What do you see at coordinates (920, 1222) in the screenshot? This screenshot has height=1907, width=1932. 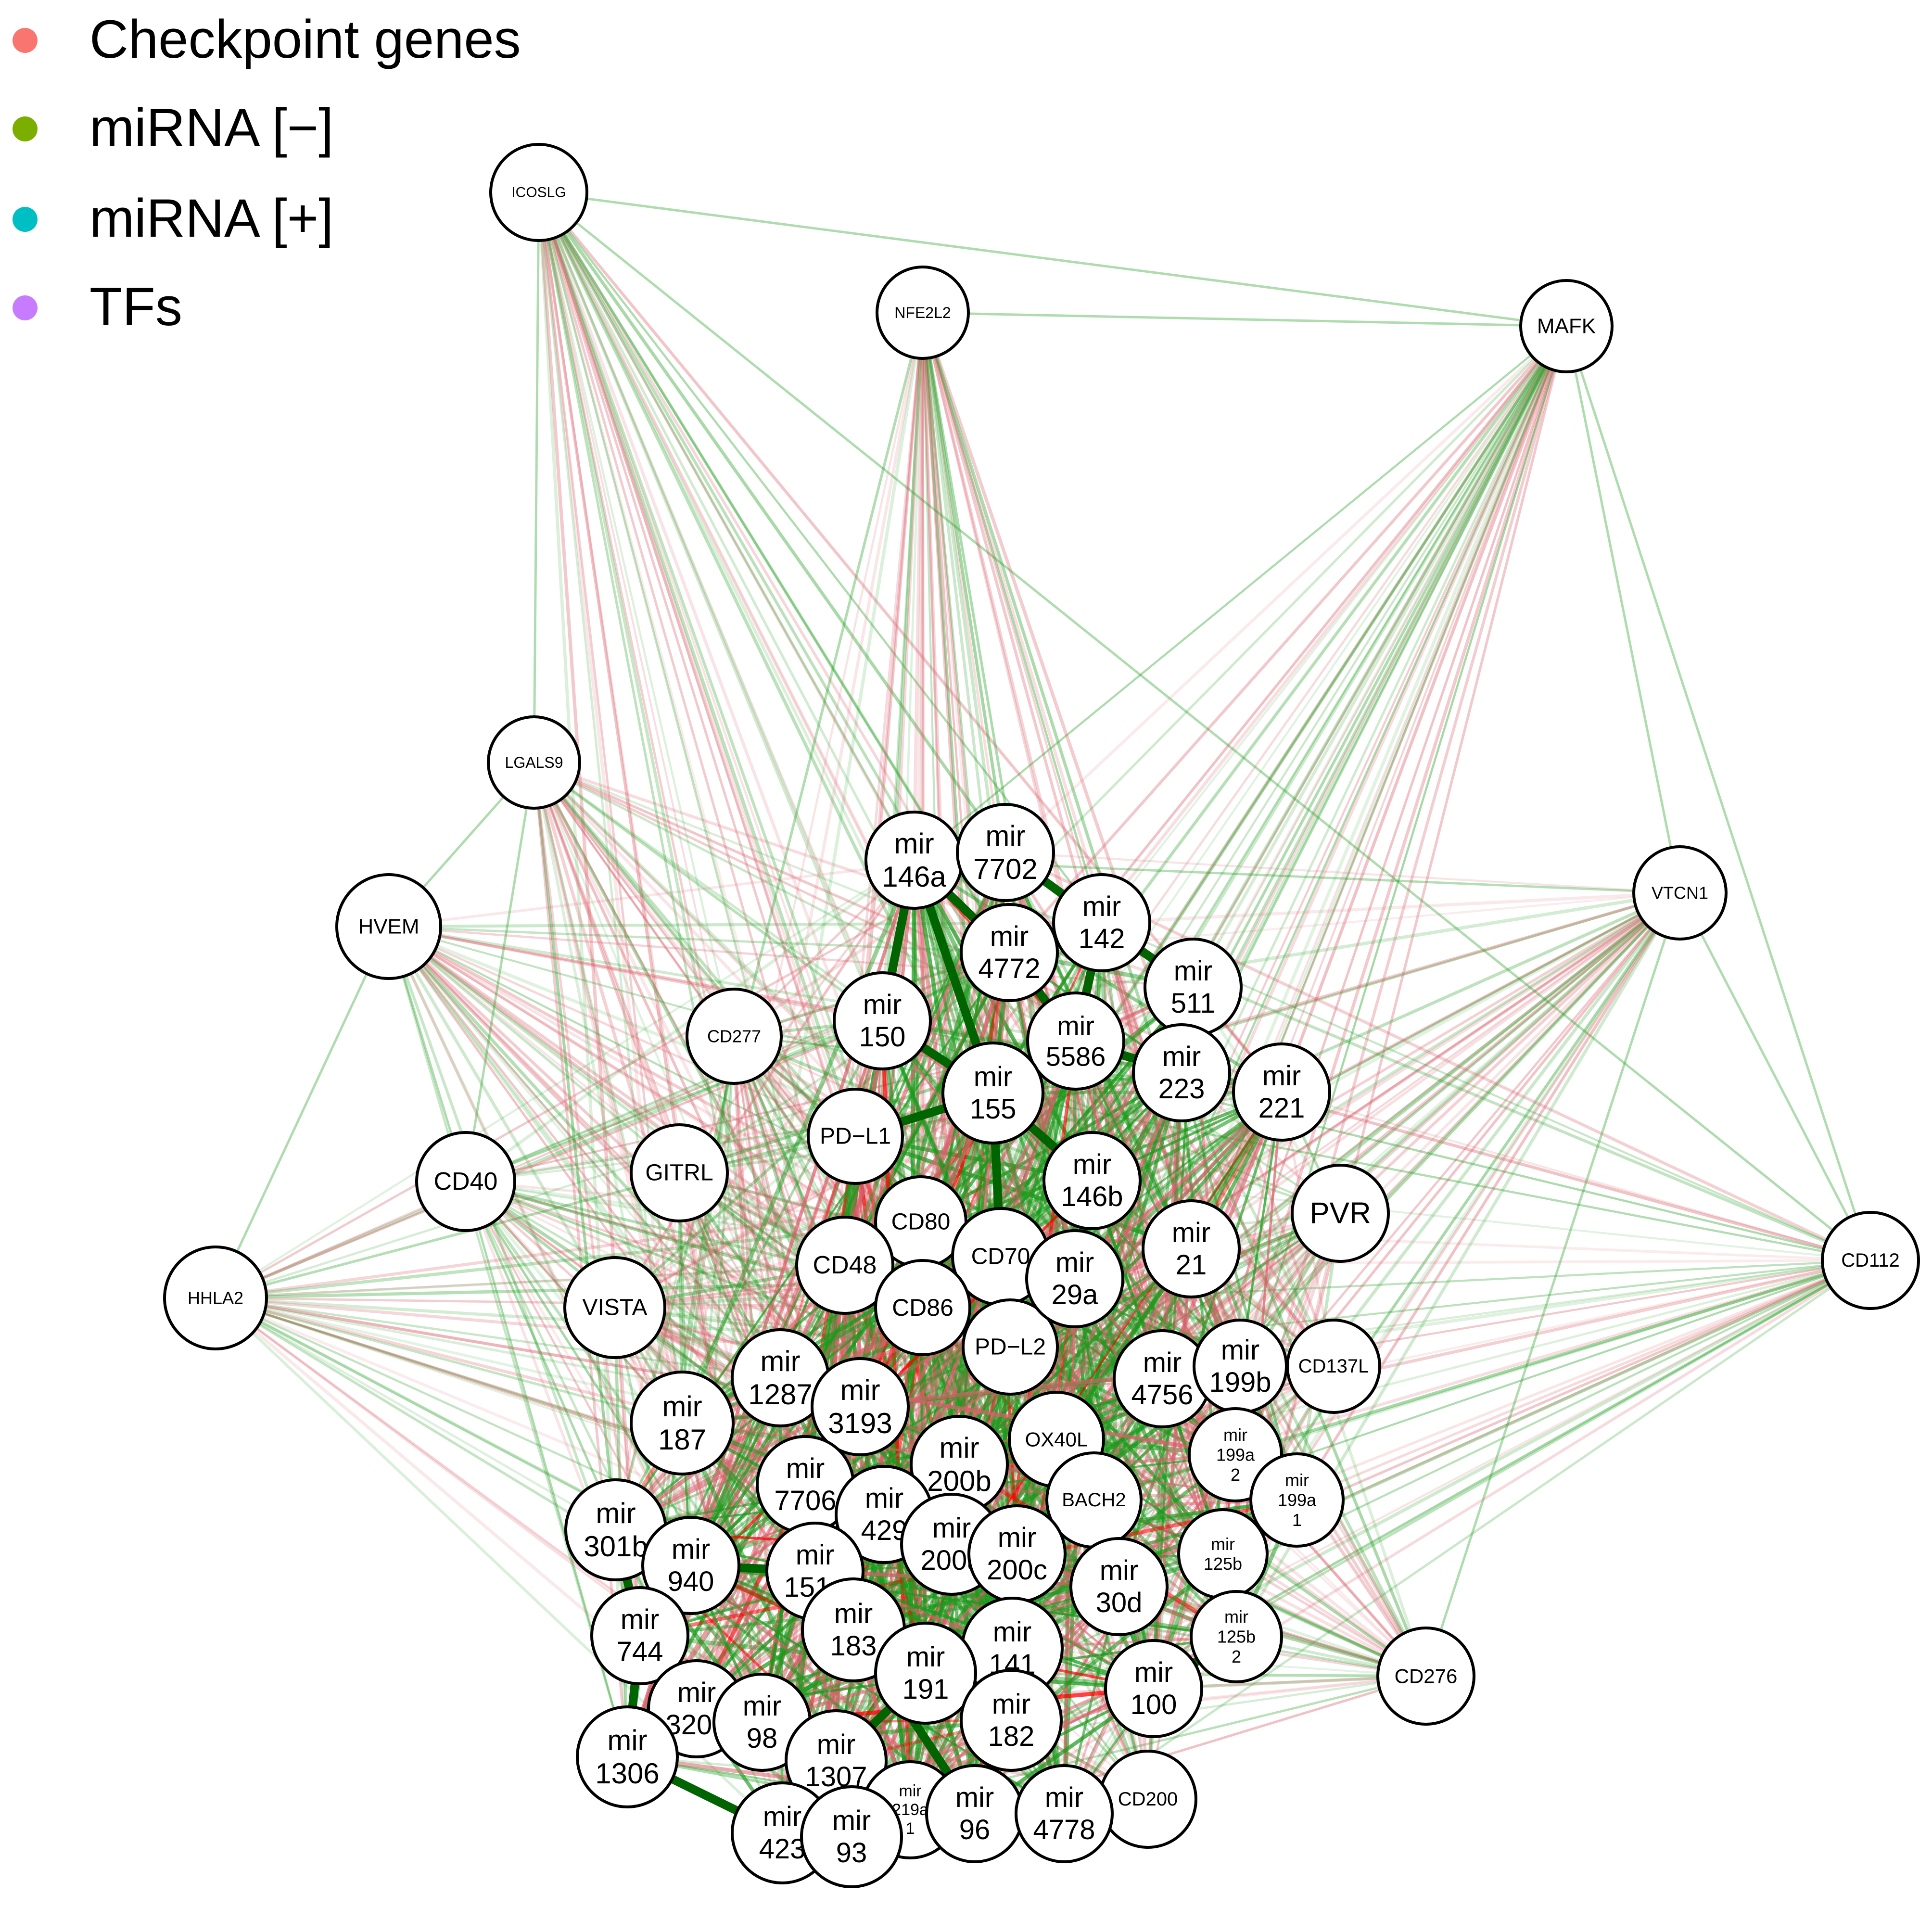 I see `node-cd80: CD80` at bounding box center [920, 1222].